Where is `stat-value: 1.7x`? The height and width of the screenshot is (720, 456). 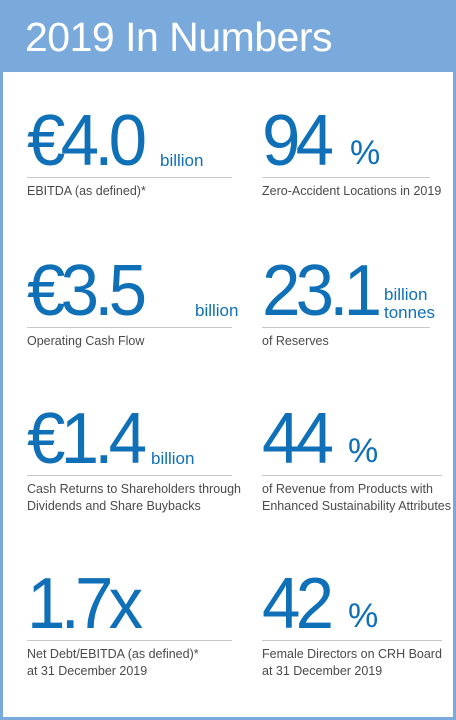
stat-value: 1.7x is located at coordinates (85, 604).